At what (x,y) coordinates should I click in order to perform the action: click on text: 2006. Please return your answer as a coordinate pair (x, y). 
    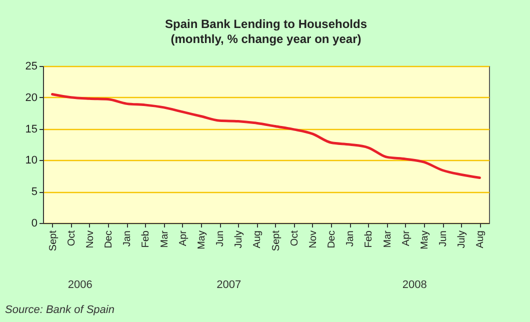
    Looking at the image, I should click on (80, 285).